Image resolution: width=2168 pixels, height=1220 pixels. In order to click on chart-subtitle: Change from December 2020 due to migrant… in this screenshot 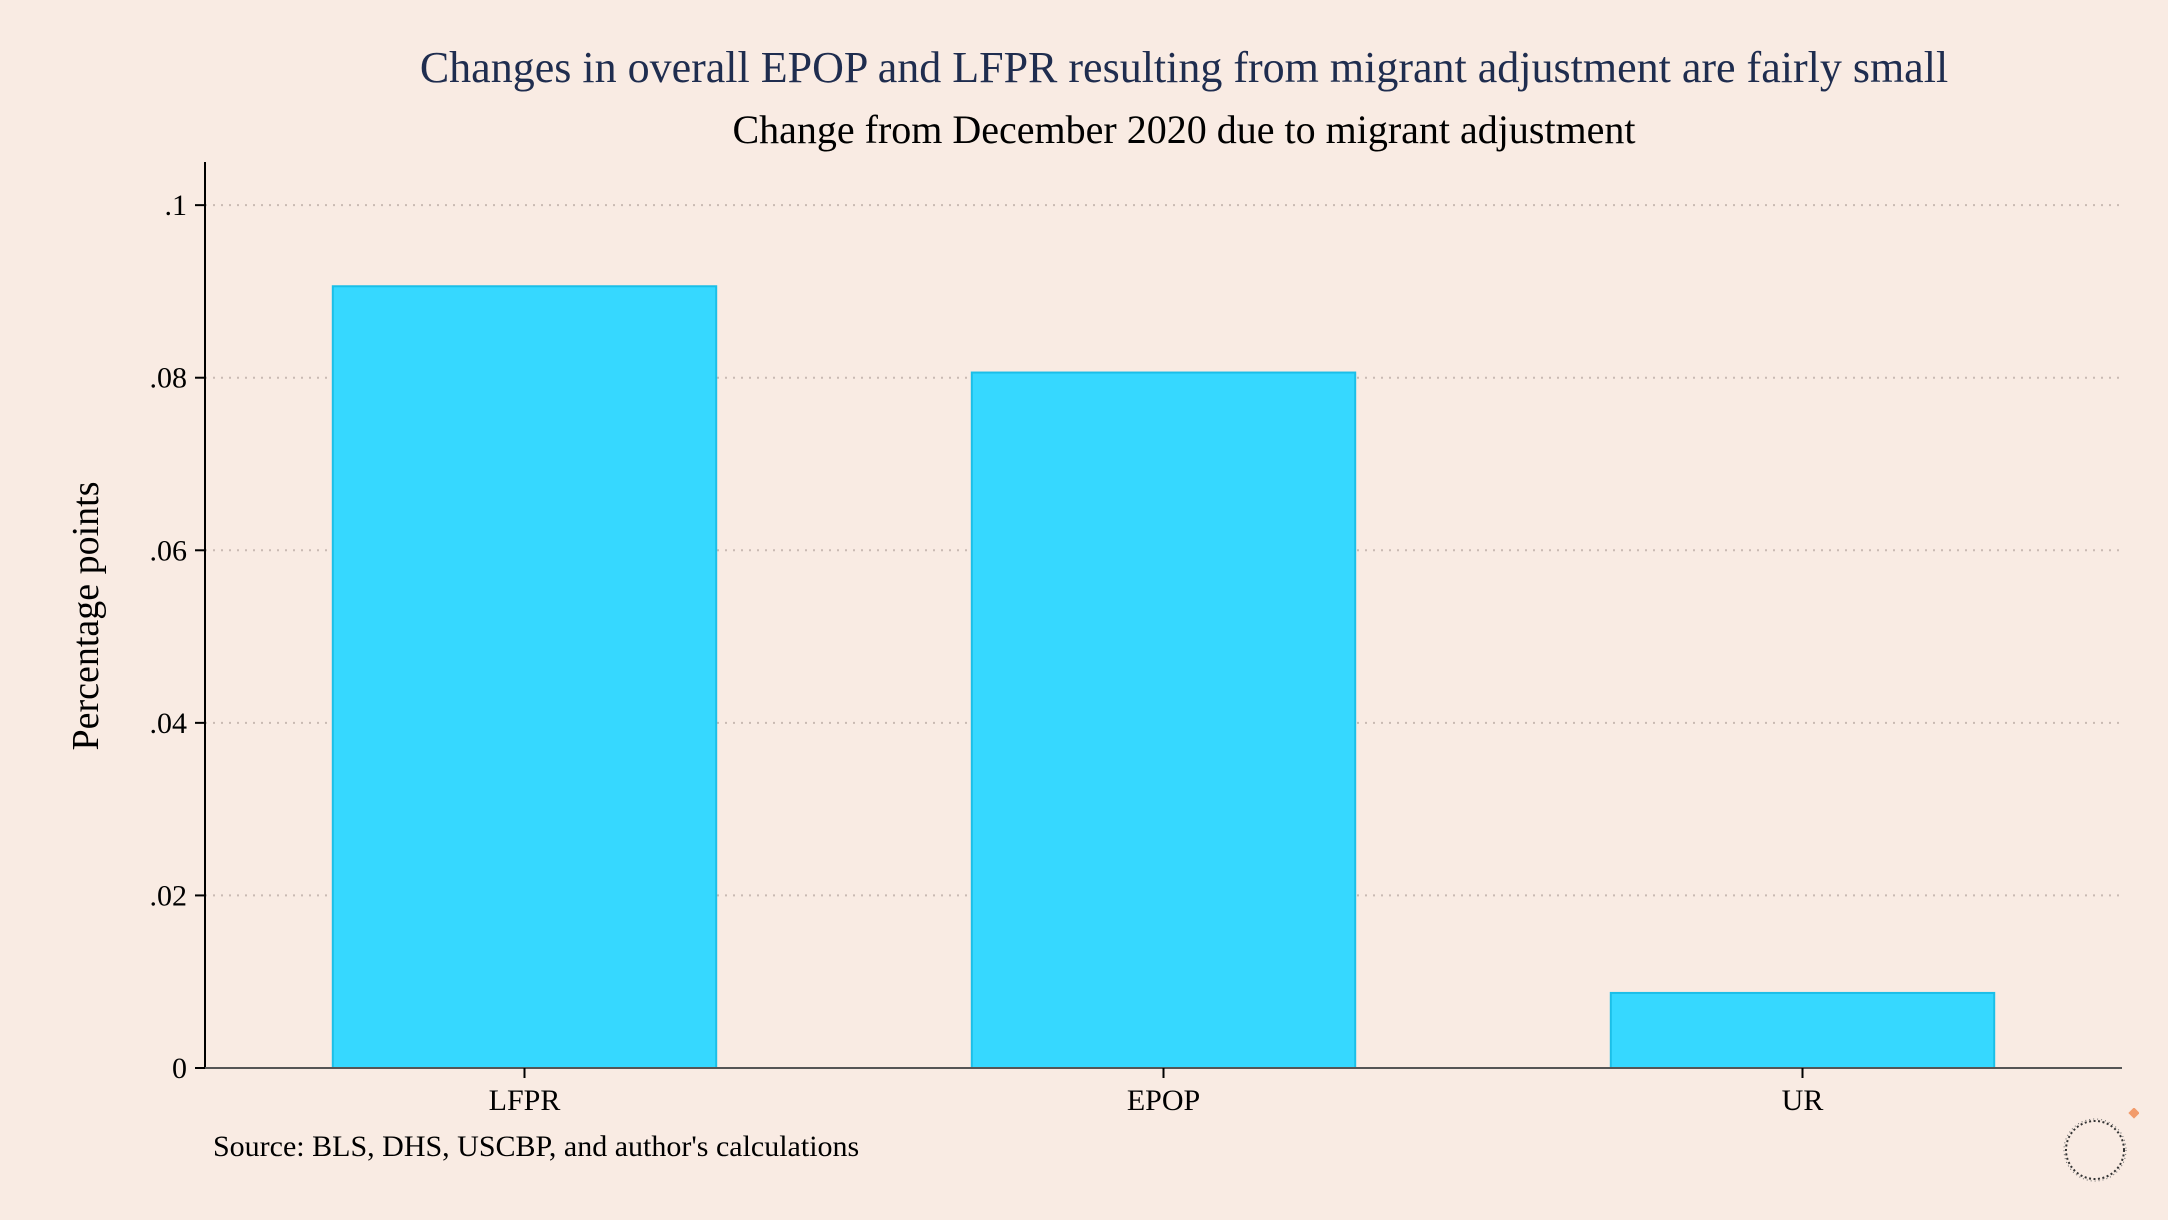, I will do `click(1184, 129)`.